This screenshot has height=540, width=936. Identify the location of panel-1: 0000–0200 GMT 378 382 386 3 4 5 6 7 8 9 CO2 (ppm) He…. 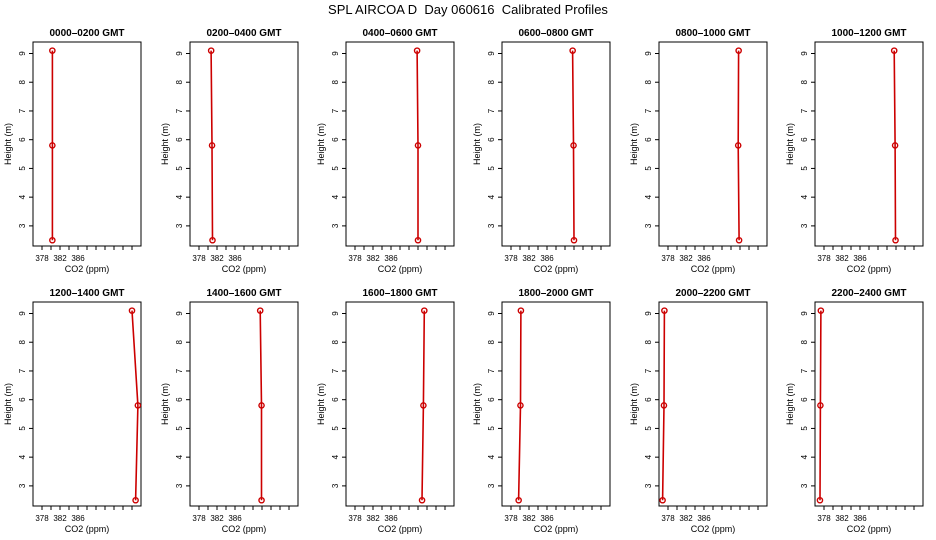
(72, 151).